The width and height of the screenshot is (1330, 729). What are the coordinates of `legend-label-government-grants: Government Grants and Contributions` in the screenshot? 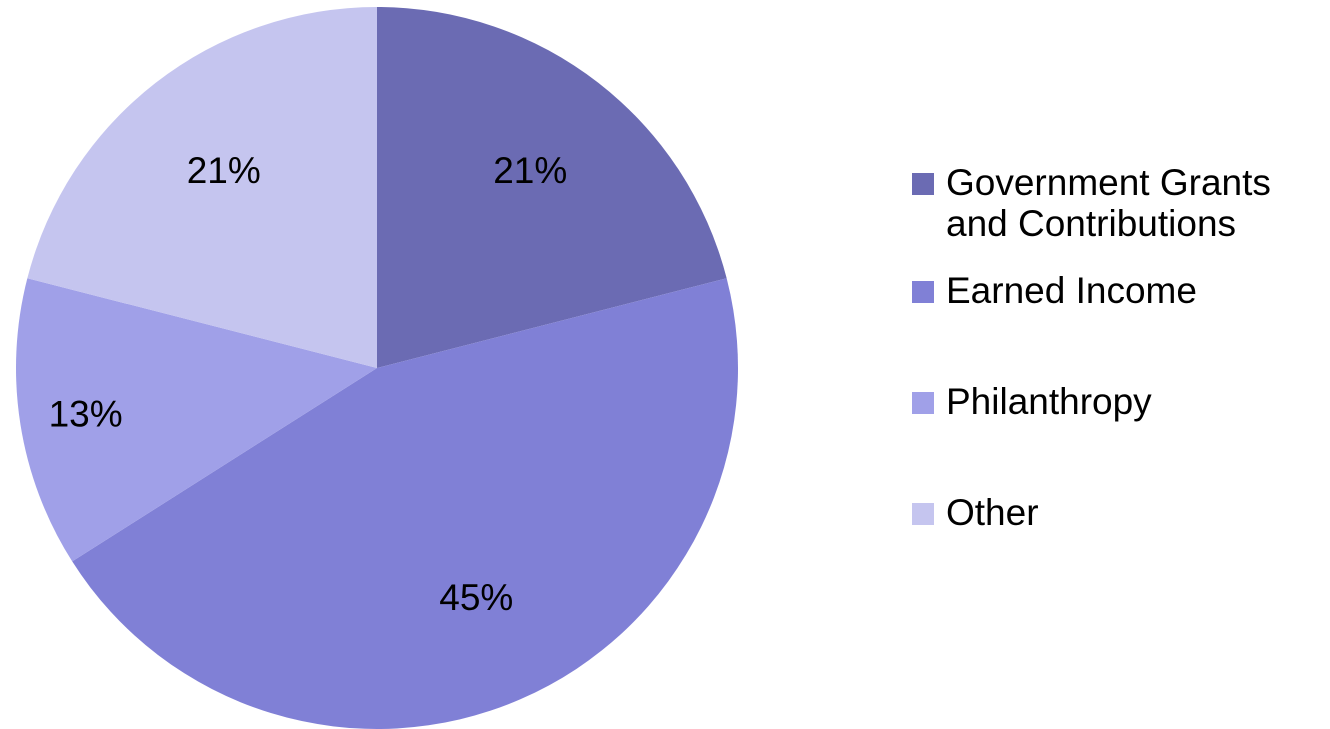 It's located at (1108, 203).